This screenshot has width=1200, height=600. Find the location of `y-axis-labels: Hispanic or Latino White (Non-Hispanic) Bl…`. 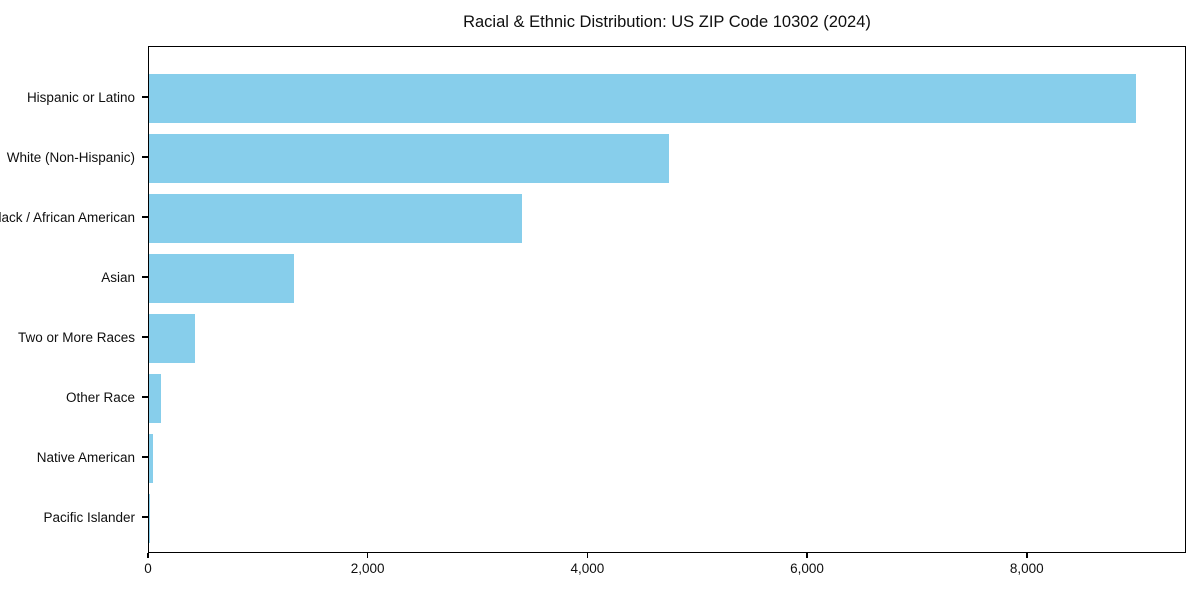

y-axis-labels: Hispanic or Latino White (Non-Hispanic) Bl… is located at coordinates (74, 299).